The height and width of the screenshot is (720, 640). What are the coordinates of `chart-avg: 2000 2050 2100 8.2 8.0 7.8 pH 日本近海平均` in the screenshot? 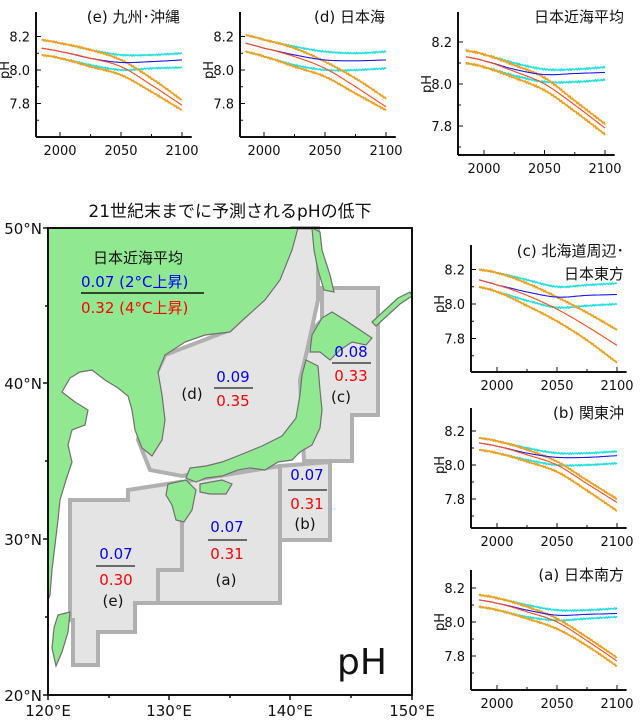 It's located at (522, 92).